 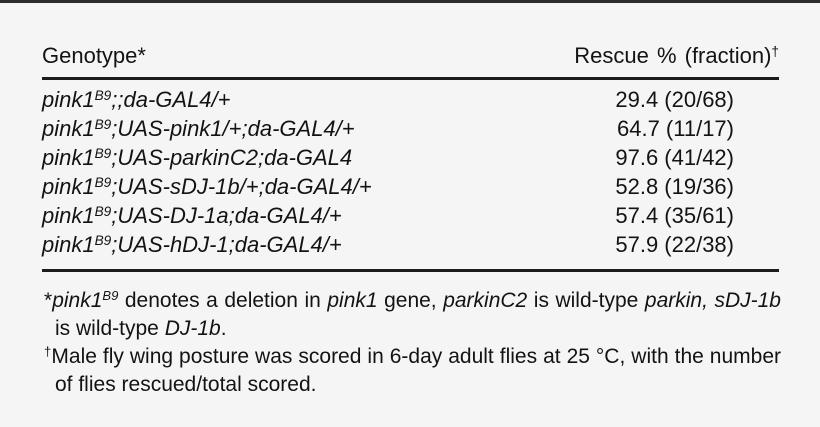 I want to click on rescue-value-cell: 52.8 (19/36), so click(x=674, y=186).